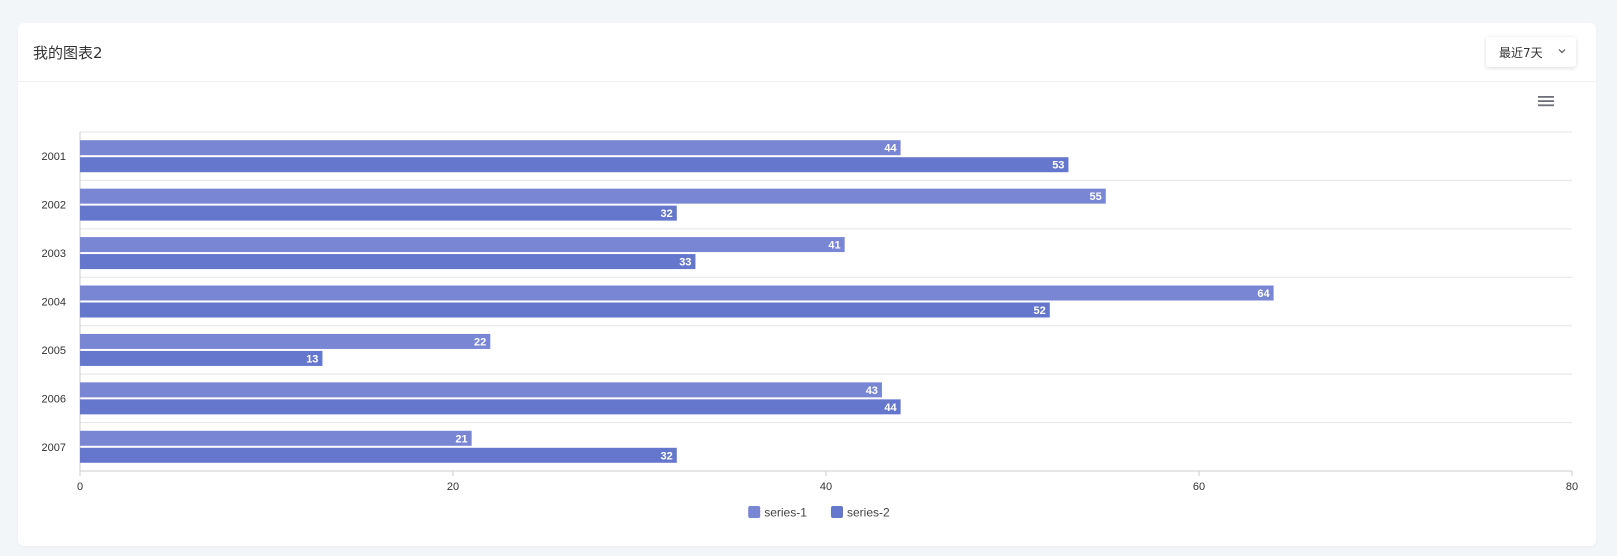 This screenshot has height=556, width=1617. Describe the element at coordinates (1521, 53) in the screenshot. I see `period-select-value: 最近7天` at that location.